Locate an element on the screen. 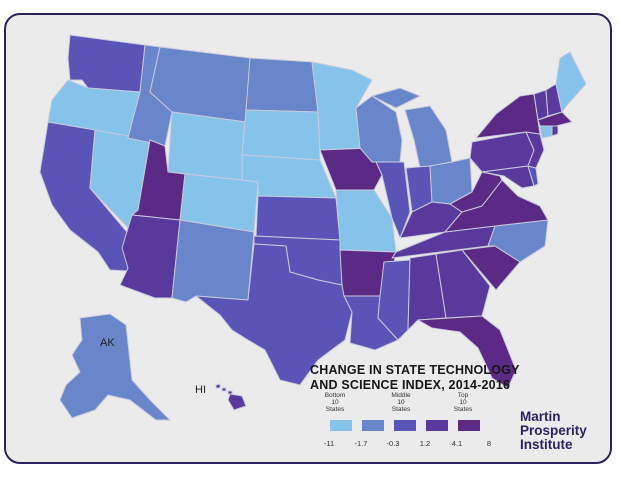 The height and width of the screenshot is (479, 620). state-maine is located at coordinates (571, 82).